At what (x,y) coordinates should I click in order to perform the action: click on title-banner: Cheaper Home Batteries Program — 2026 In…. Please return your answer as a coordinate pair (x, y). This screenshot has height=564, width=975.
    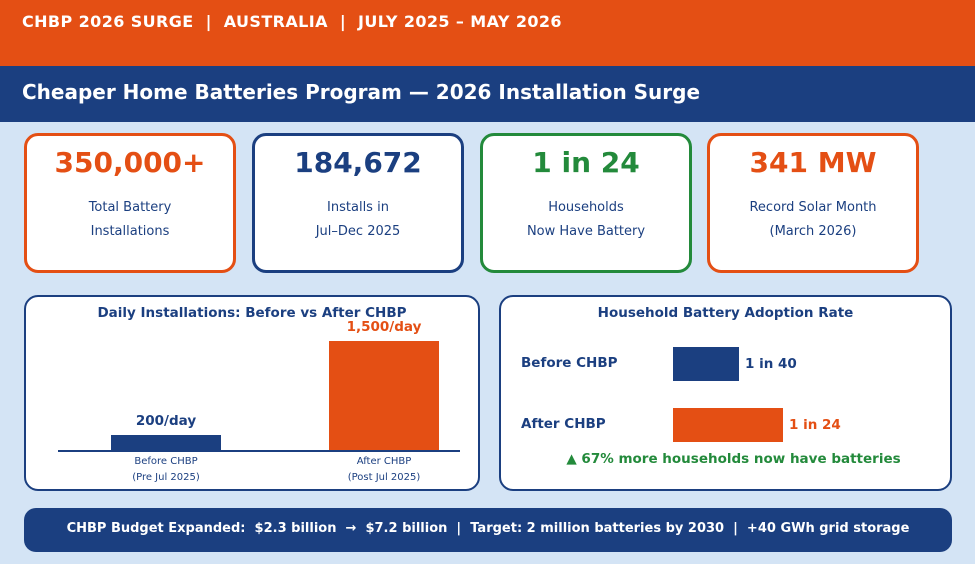
    Looking at the image, I should click on (487, 94).